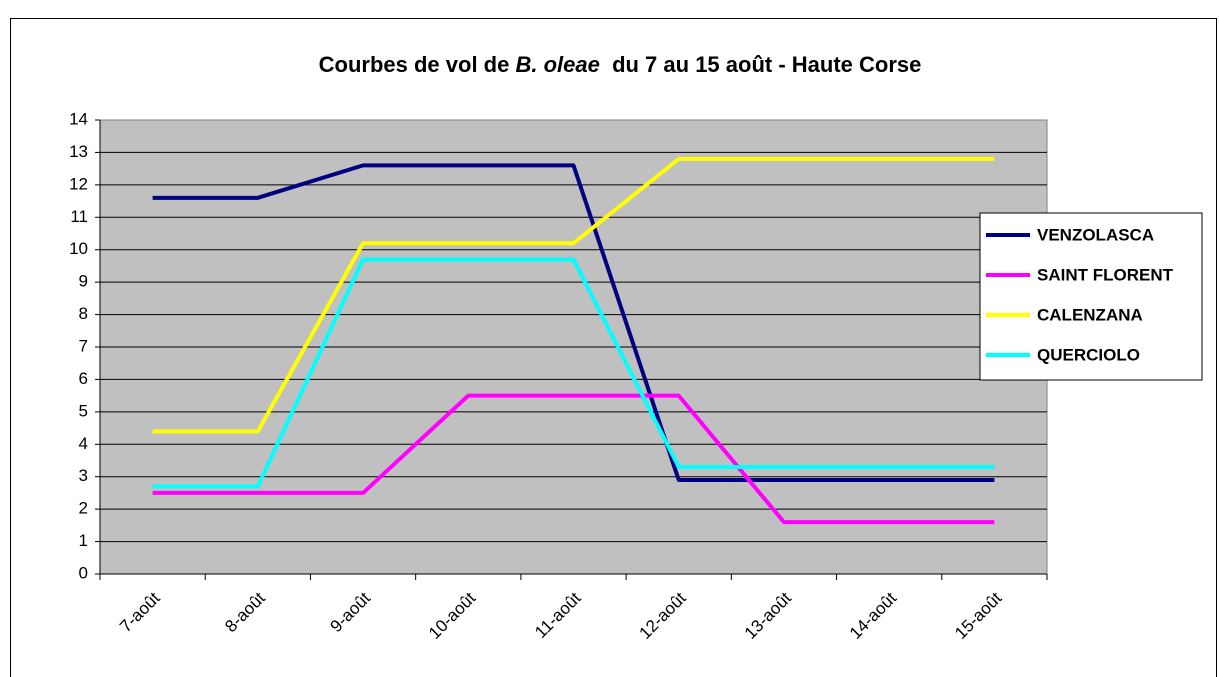 The image size is (1219, 677). I want to click on legend-label: SAINT FLORENT, so click(1105, 274).